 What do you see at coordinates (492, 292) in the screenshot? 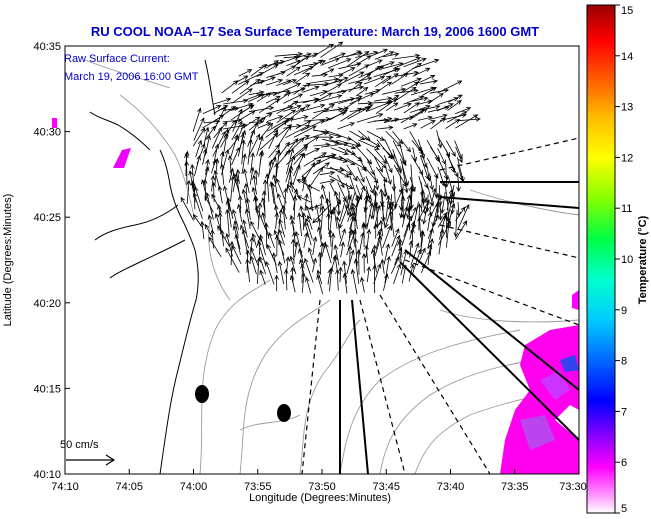
I see `dashed-line` at bounding box center [492, 292].